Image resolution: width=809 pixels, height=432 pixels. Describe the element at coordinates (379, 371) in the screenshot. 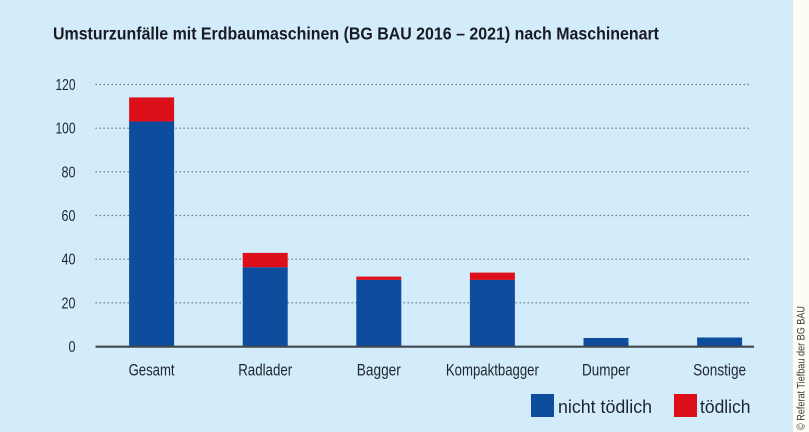

I see `svg-text: Bagger` at that location.